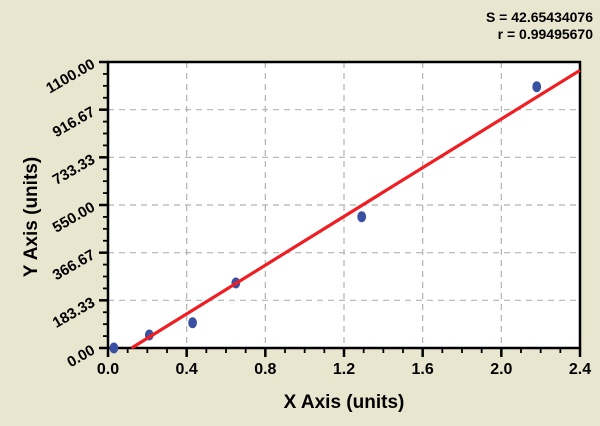 Image resolution: width=600 pixels, height=426 pixels. I want to click on y-tick-label: 550.00, so click(74, 218).